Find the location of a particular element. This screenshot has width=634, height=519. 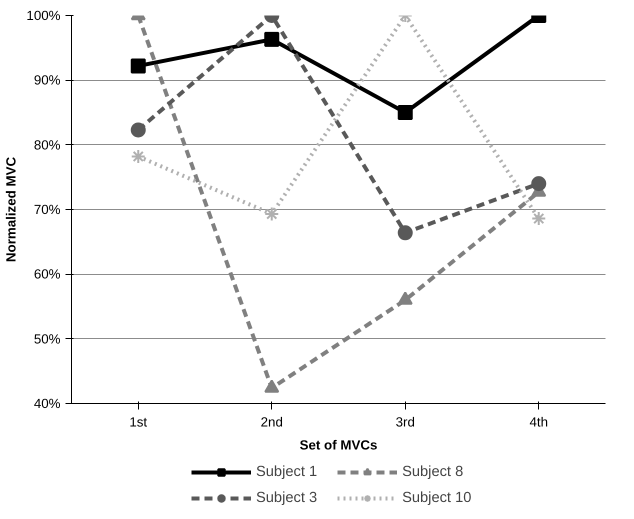

y-tick-label: 60% is located at coordinates (47, 274).